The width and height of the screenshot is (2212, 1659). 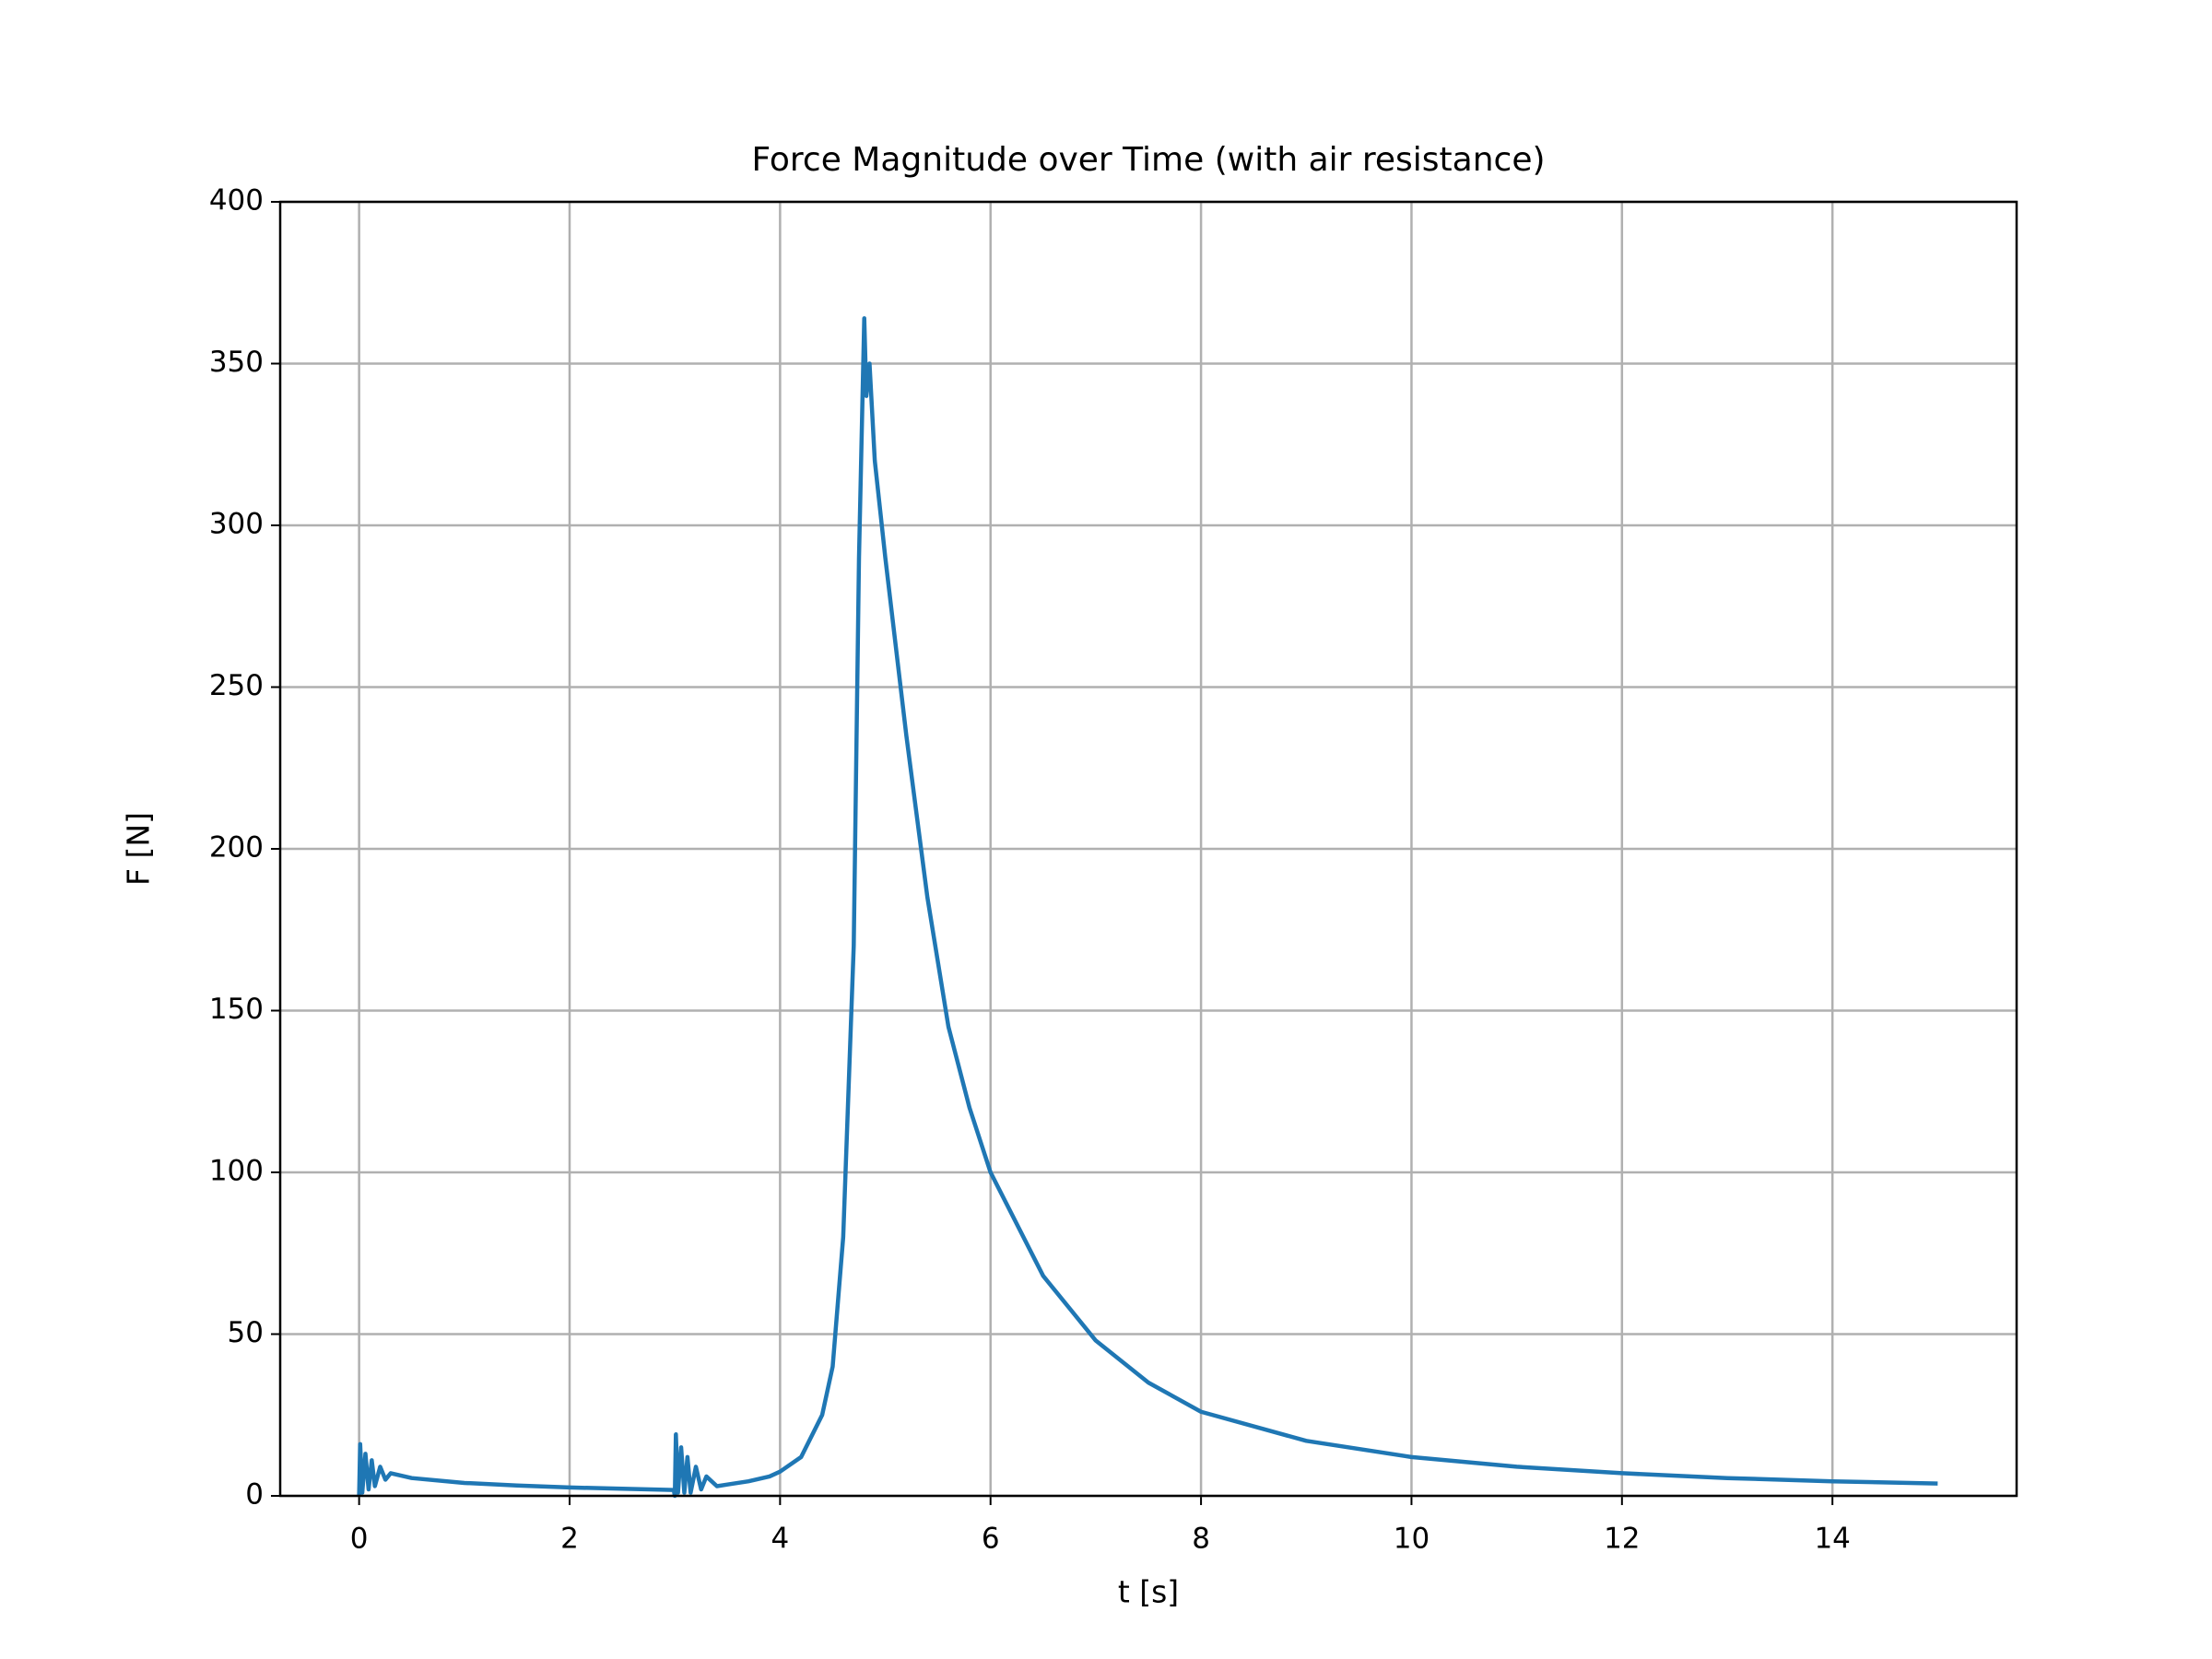 I want to click on x-tick-label: 0, so click(x=359, y=1539).